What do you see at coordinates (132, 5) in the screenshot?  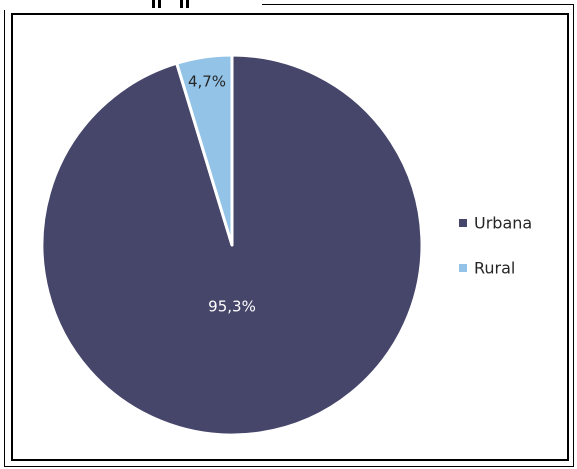 I see `top-artifact` at bounding box center [132, 5].